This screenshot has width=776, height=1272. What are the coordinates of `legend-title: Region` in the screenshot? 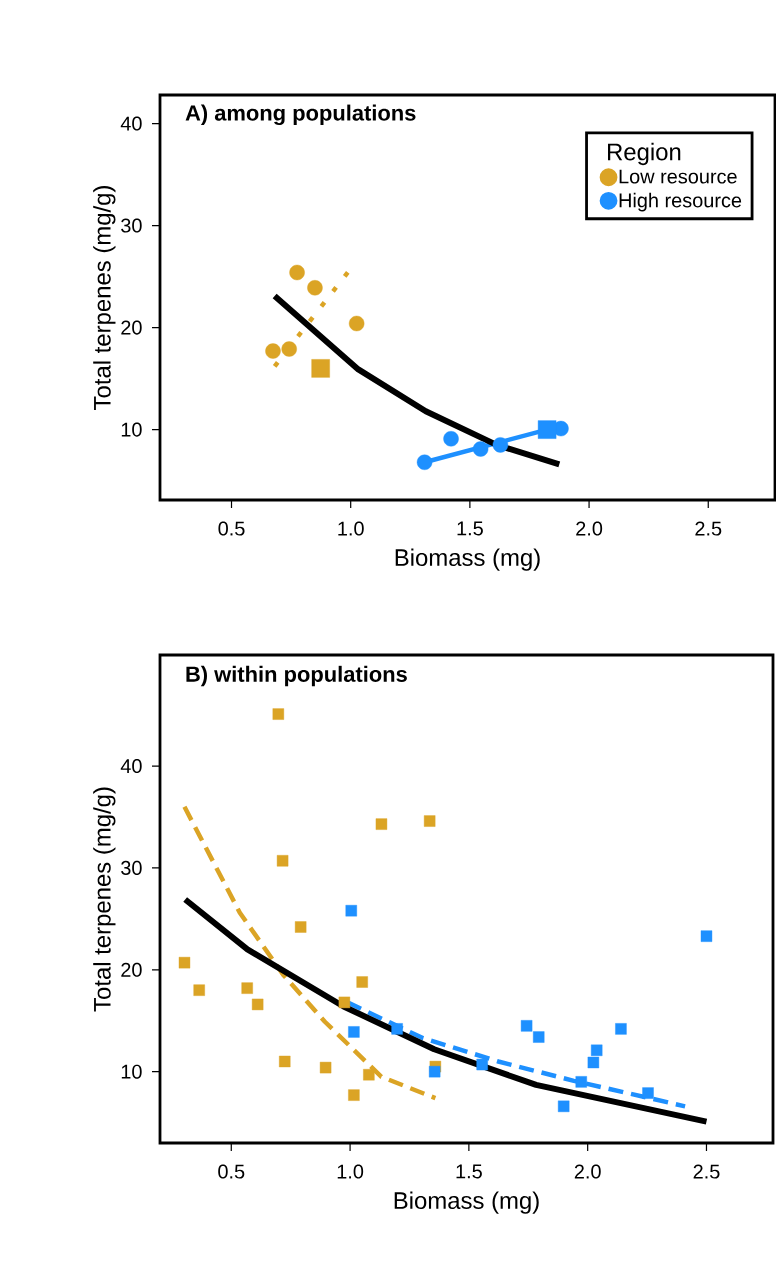 It's located at (644, 154).